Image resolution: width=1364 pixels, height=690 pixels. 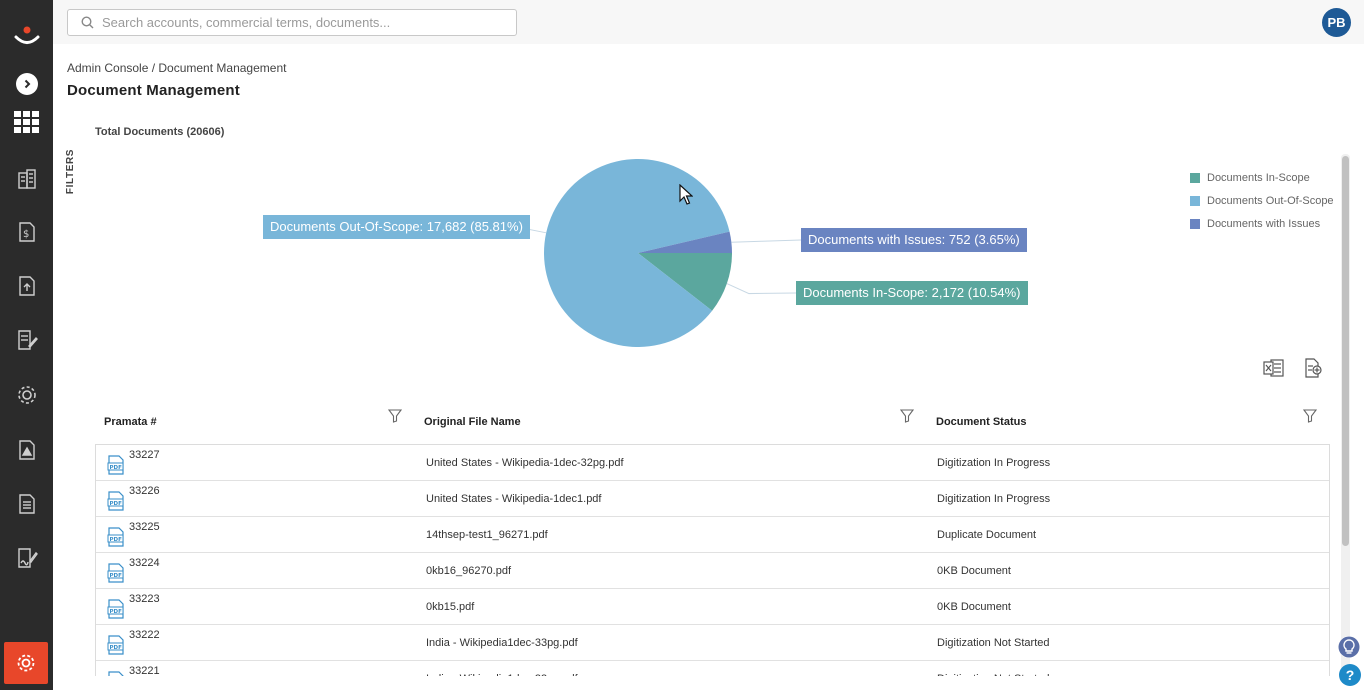 I want to click on pie-slice-in-scope, so click(x=685, y=282).